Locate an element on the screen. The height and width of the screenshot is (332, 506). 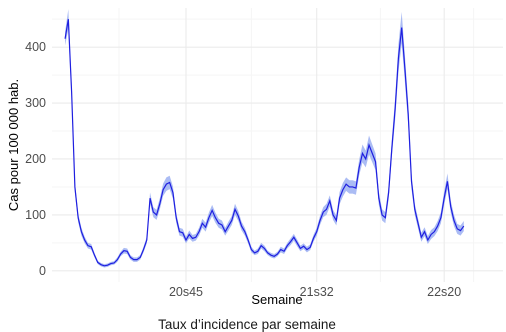
y-tick-label: 200 is located at coordinates (35, 159).